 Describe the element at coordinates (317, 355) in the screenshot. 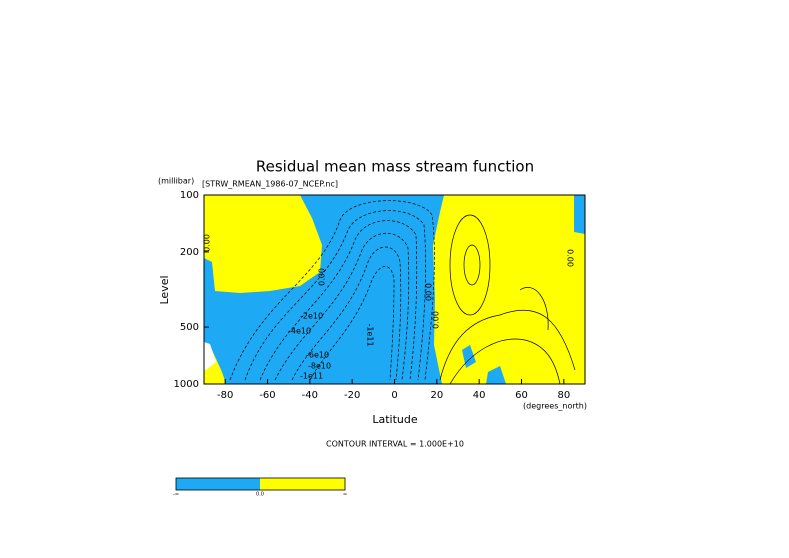

I see `contour-label: -6e10` at that location.